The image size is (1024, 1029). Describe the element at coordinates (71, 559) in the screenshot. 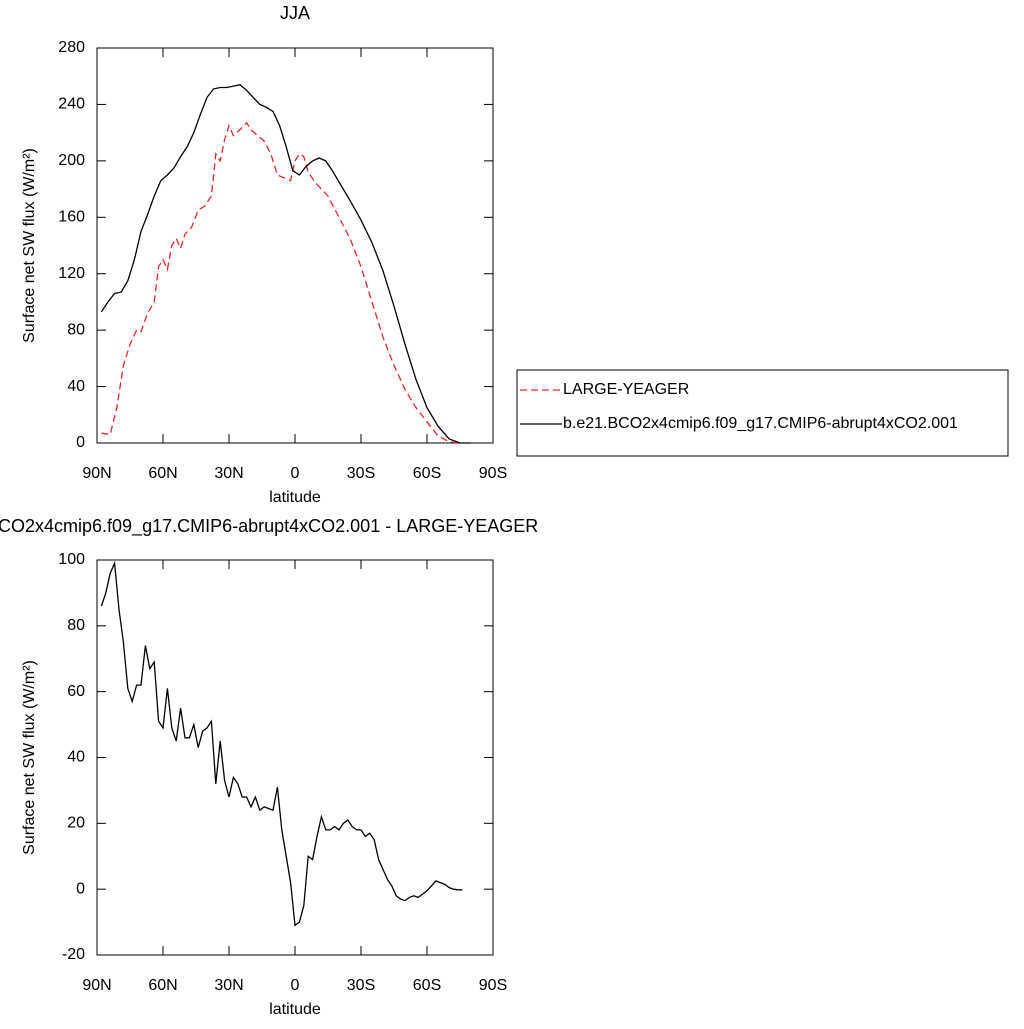

I see `y-tick-label: 100` at that location.